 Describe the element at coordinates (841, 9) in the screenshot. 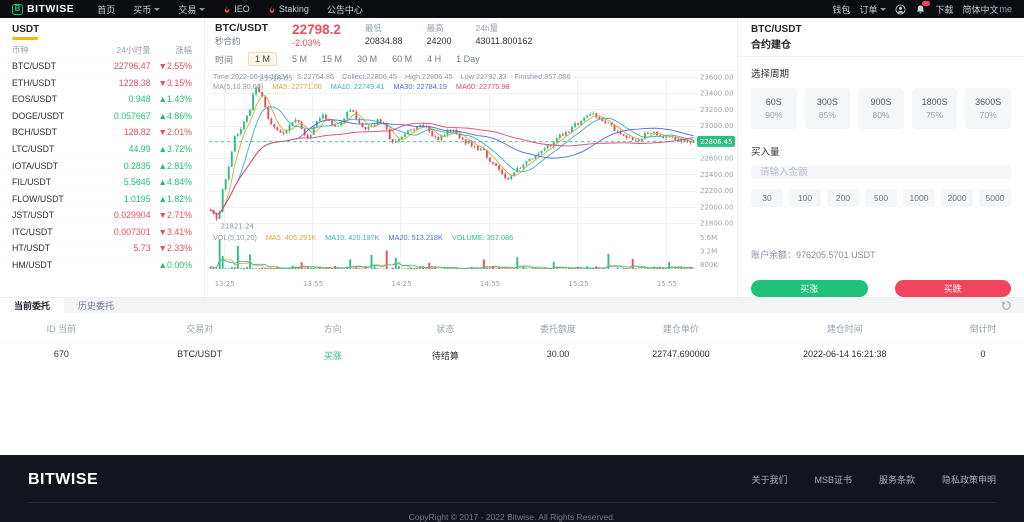

I see `nav-wallet: 钱包` at that location.